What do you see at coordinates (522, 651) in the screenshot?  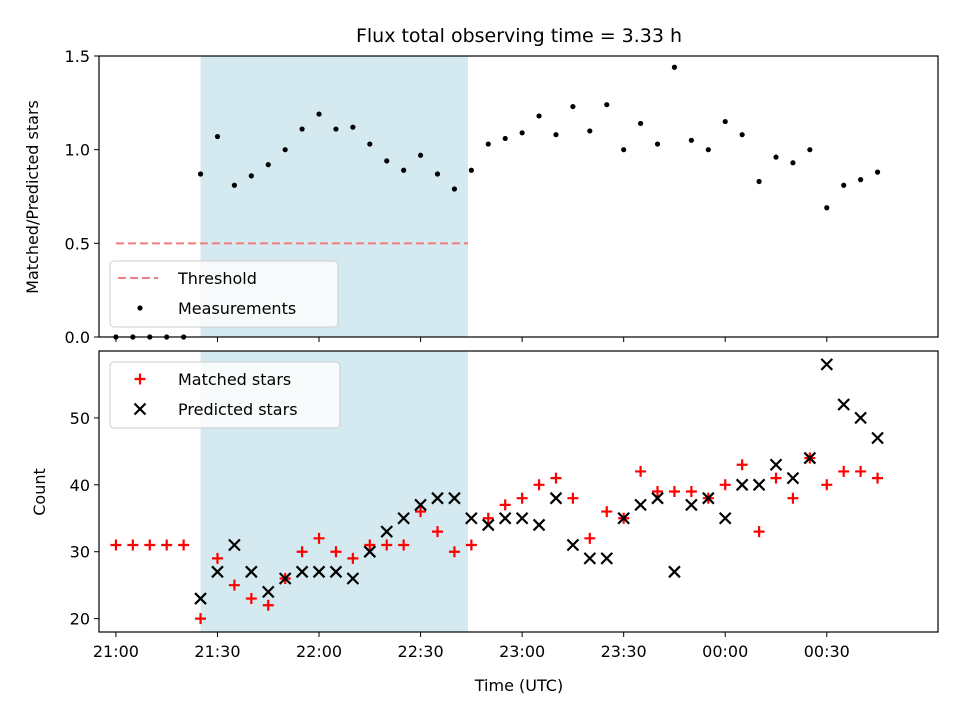 I see `x-tick-label: 23:00` at bounding box center [522, 651].